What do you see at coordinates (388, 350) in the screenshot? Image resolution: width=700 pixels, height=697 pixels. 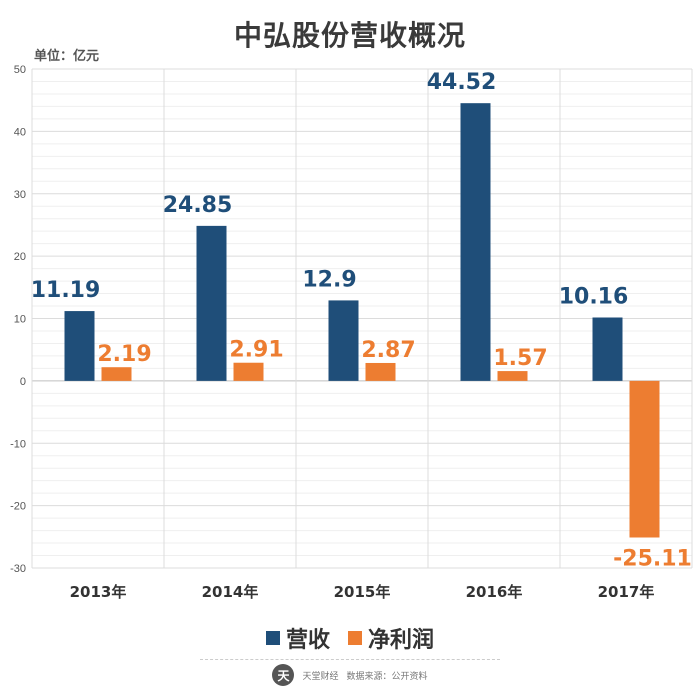 I see `data-label-net-profit: 2.87` at bounding box center [388, 350].